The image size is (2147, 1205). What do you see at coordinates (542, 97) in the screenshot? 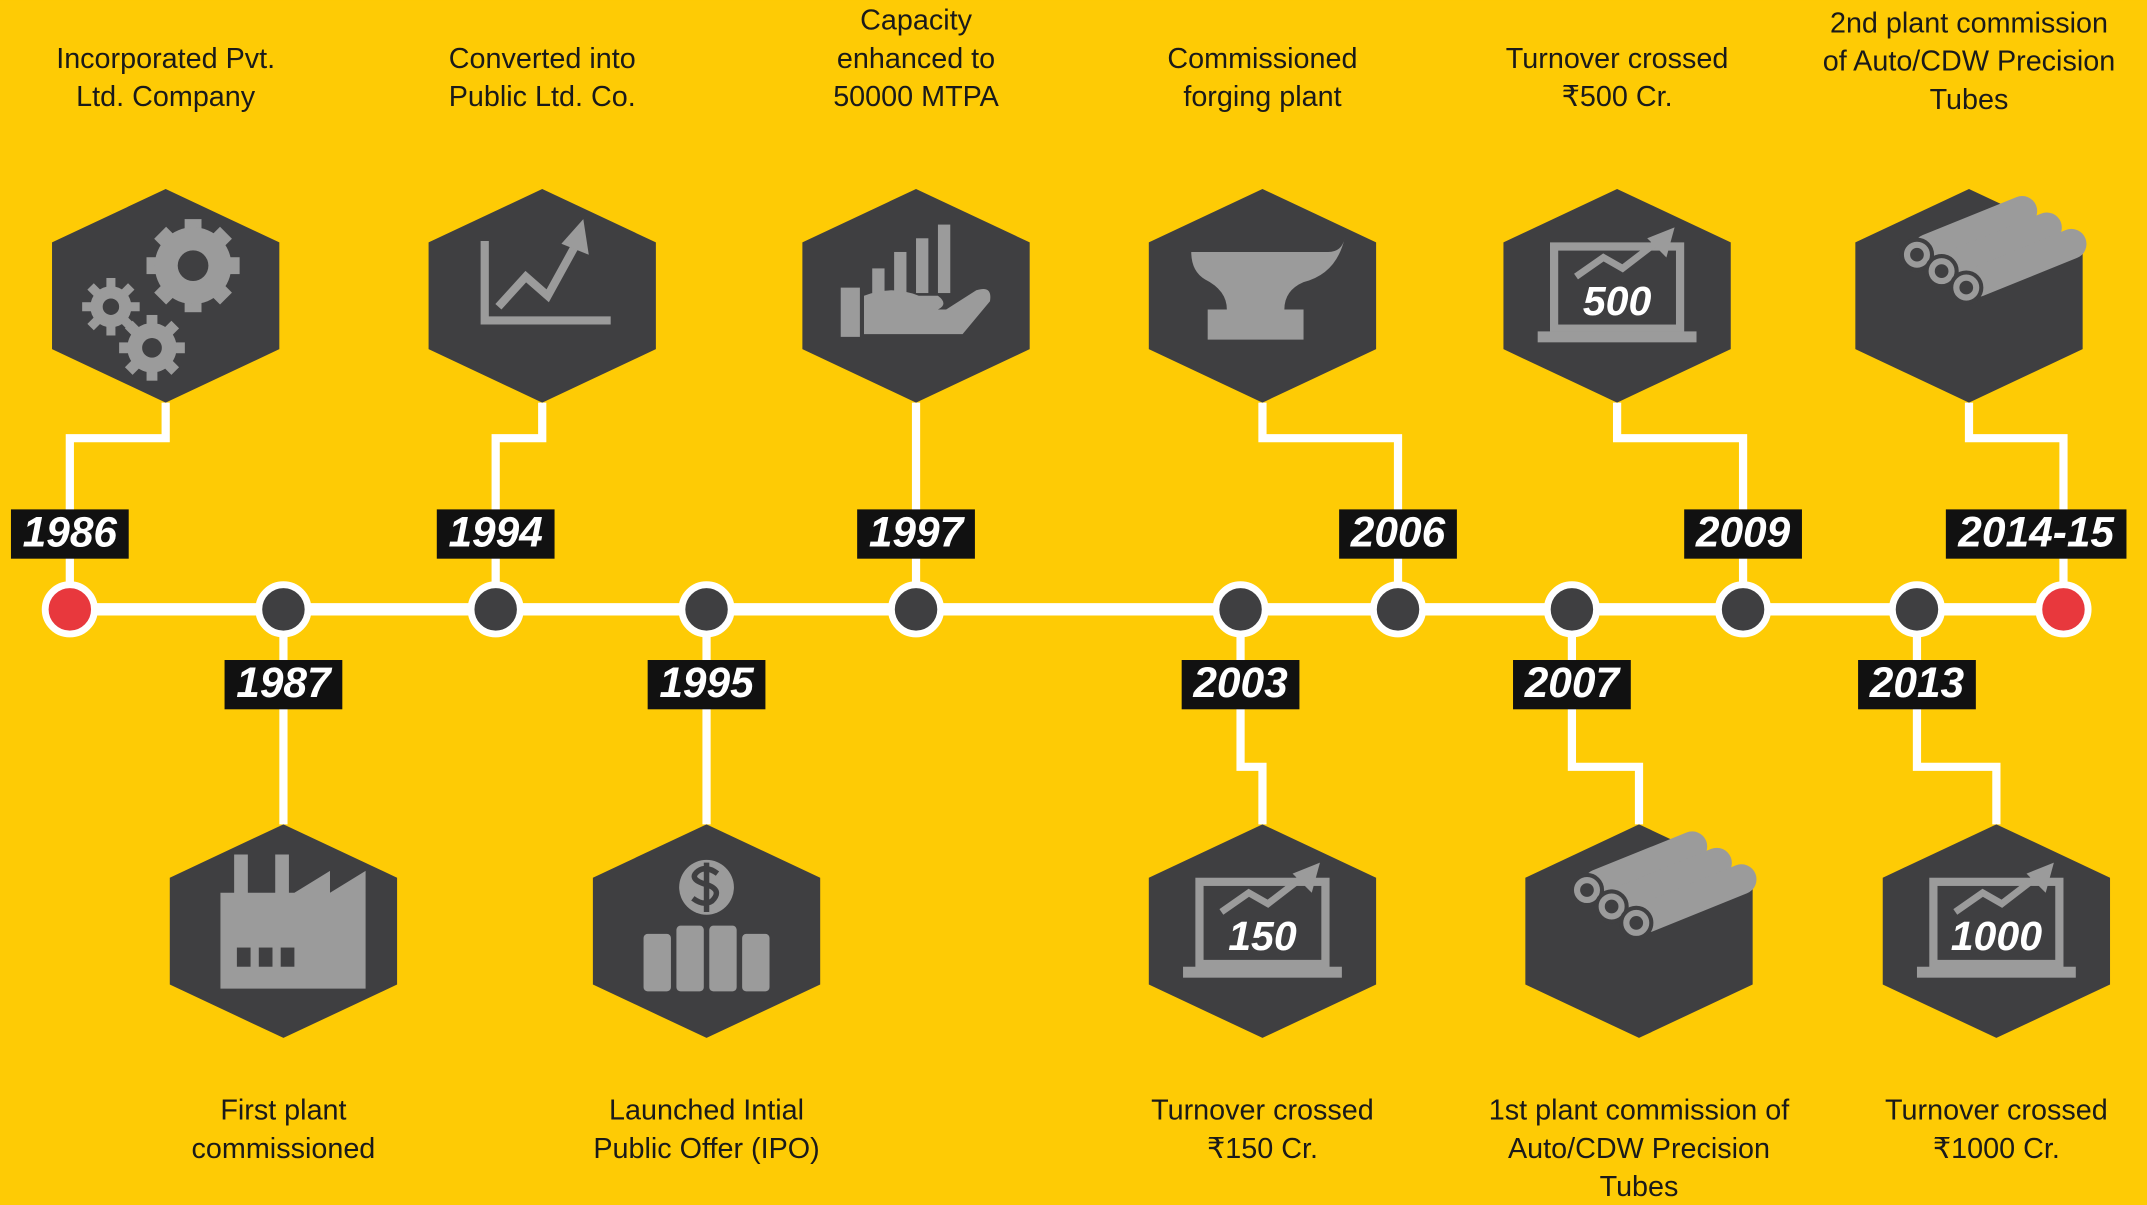
I see `event-caption: Public Ltd. Co.` at bounding box center [542, 97].